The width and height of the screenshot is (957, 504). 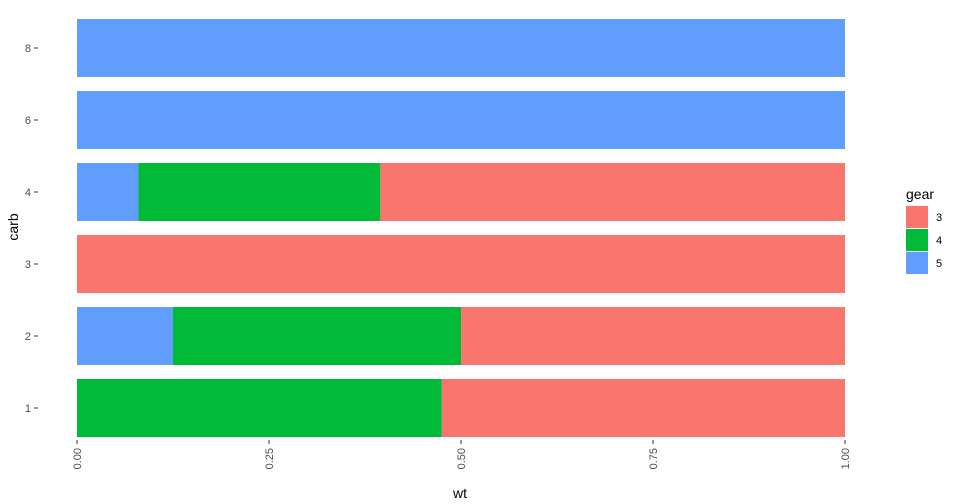 I want to click on y-axis: 1 2 3 4 6 8, so click(x=31, y=229).